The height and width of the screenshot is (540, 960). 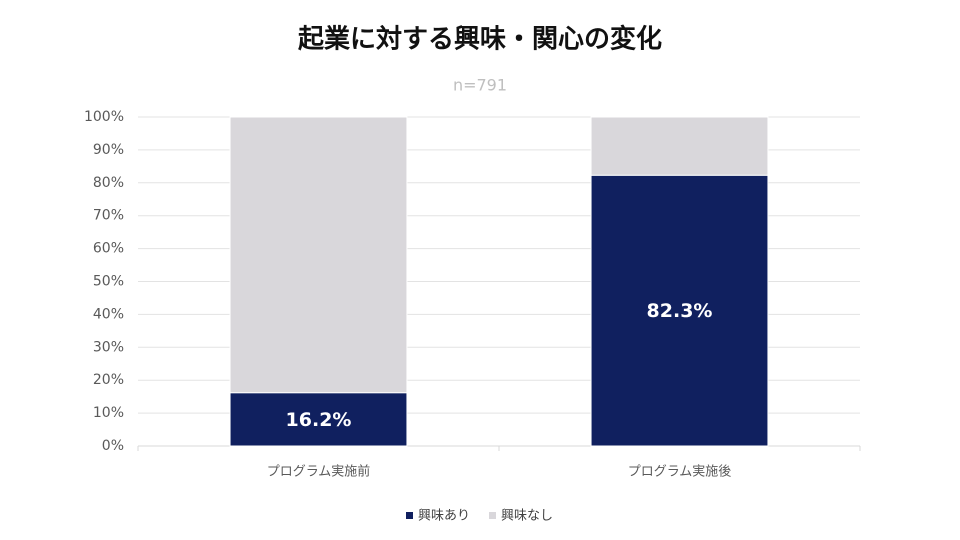 I want to click on y-tick-label: 80%, so click(x=108, y=183).